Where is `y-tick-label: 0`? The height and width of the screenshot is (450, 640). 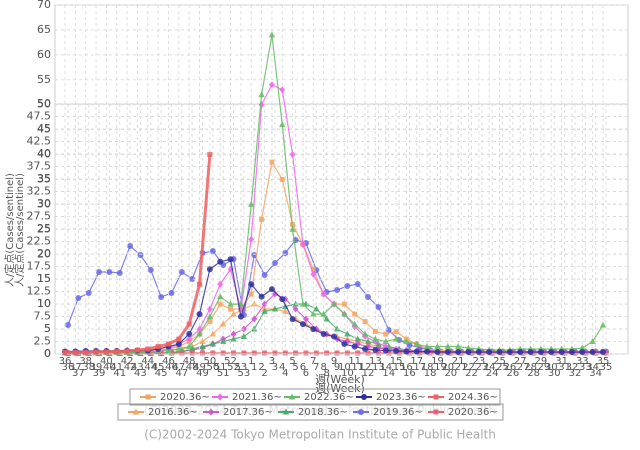
y-tick-label: 0 is located at coordinates (47, 353).